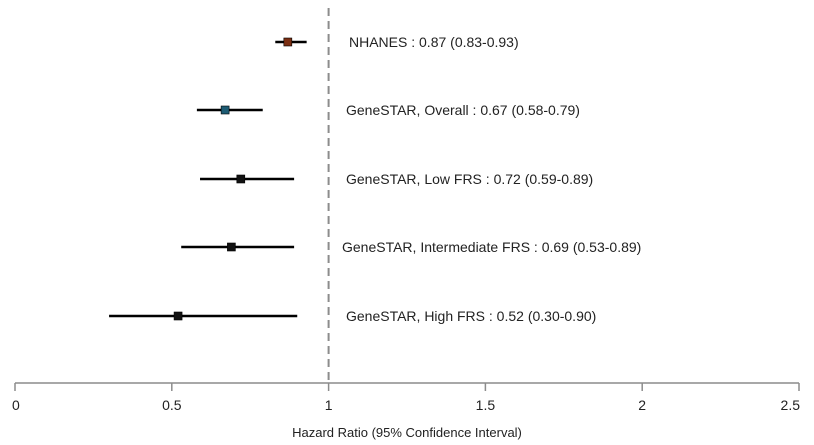  I want to click on row-label: NHANES : 0.87 (0.83-0.93), so click(434, 42).